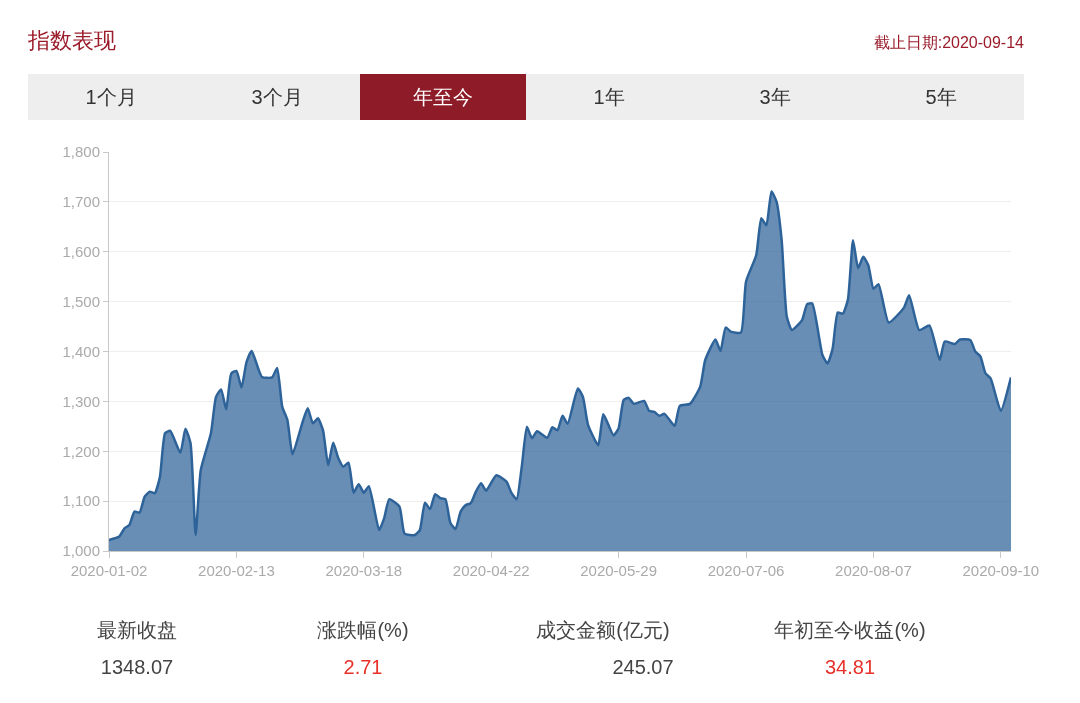 The image size is (1080, 703). I want to click on y-tick-label: 1,400, so click(81, 351).